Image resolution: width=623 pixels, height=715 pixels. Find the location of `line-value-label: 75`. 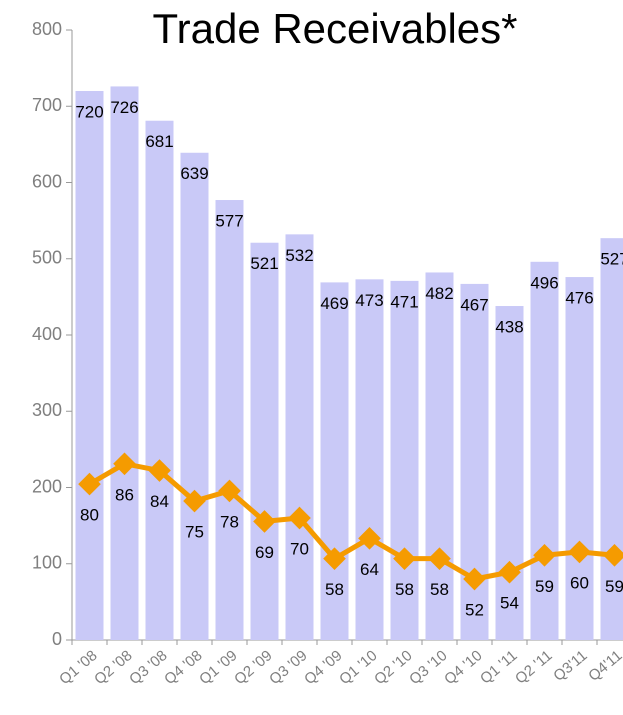

line-value-label: 75 is located at coordinates (194, 532).